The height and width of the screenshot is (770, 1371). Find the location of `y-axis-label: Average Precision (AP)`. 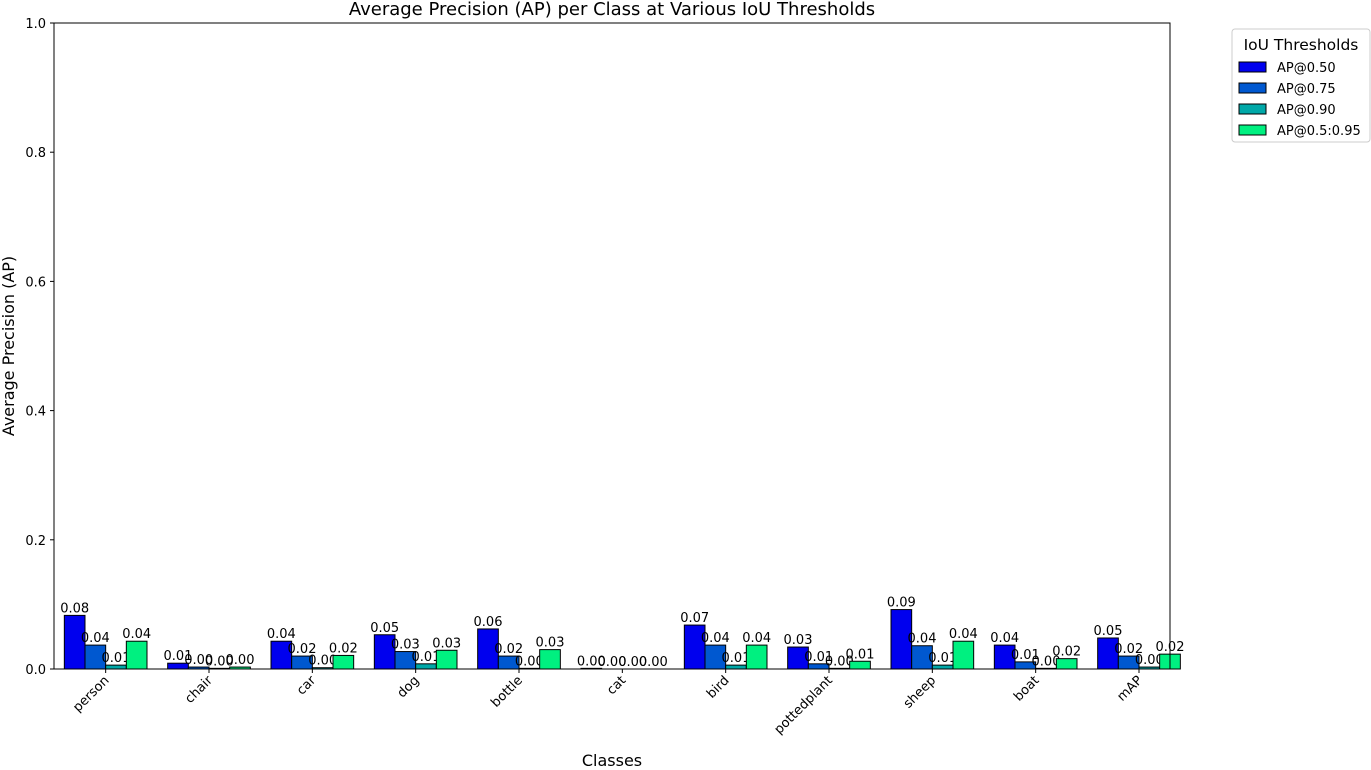

y-axis-label: Average Precision (AP) is located at coordinates (9, 346).